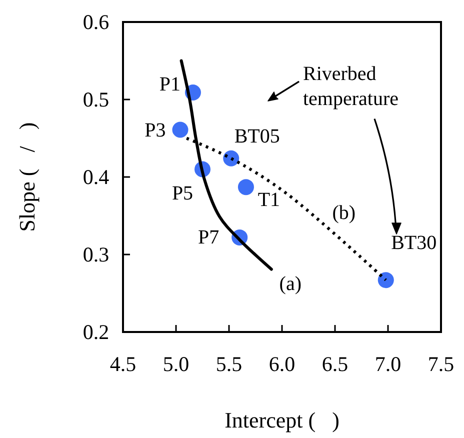 This screenshot has width=464, height=438. What do you see at coordinates (229, 364) in the screenshot?
I see `x-tick-label: 5.5` at bounding box center [229, 364].